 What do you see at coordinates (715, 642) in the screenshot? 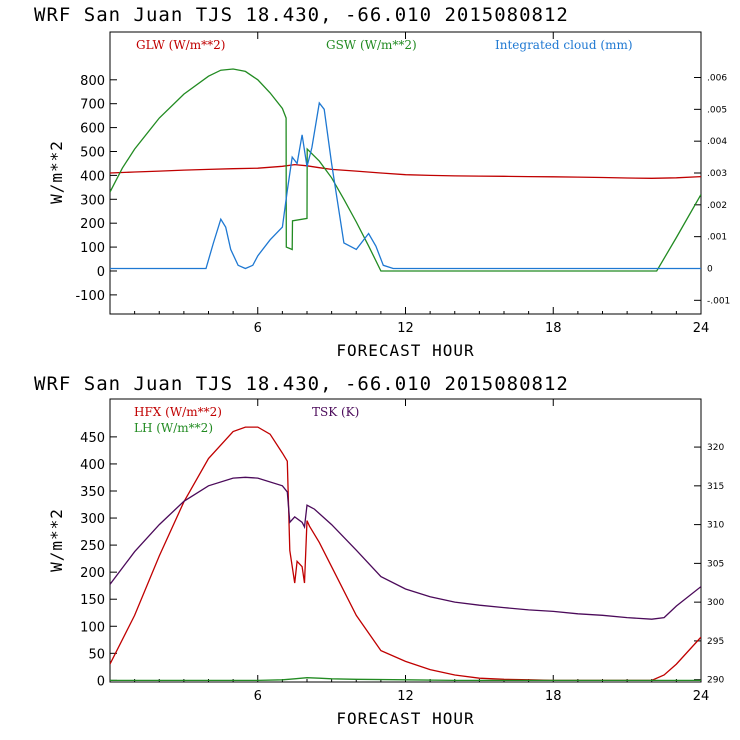
I see `y2-tick-label: 295` at bounding box center [715, 642].